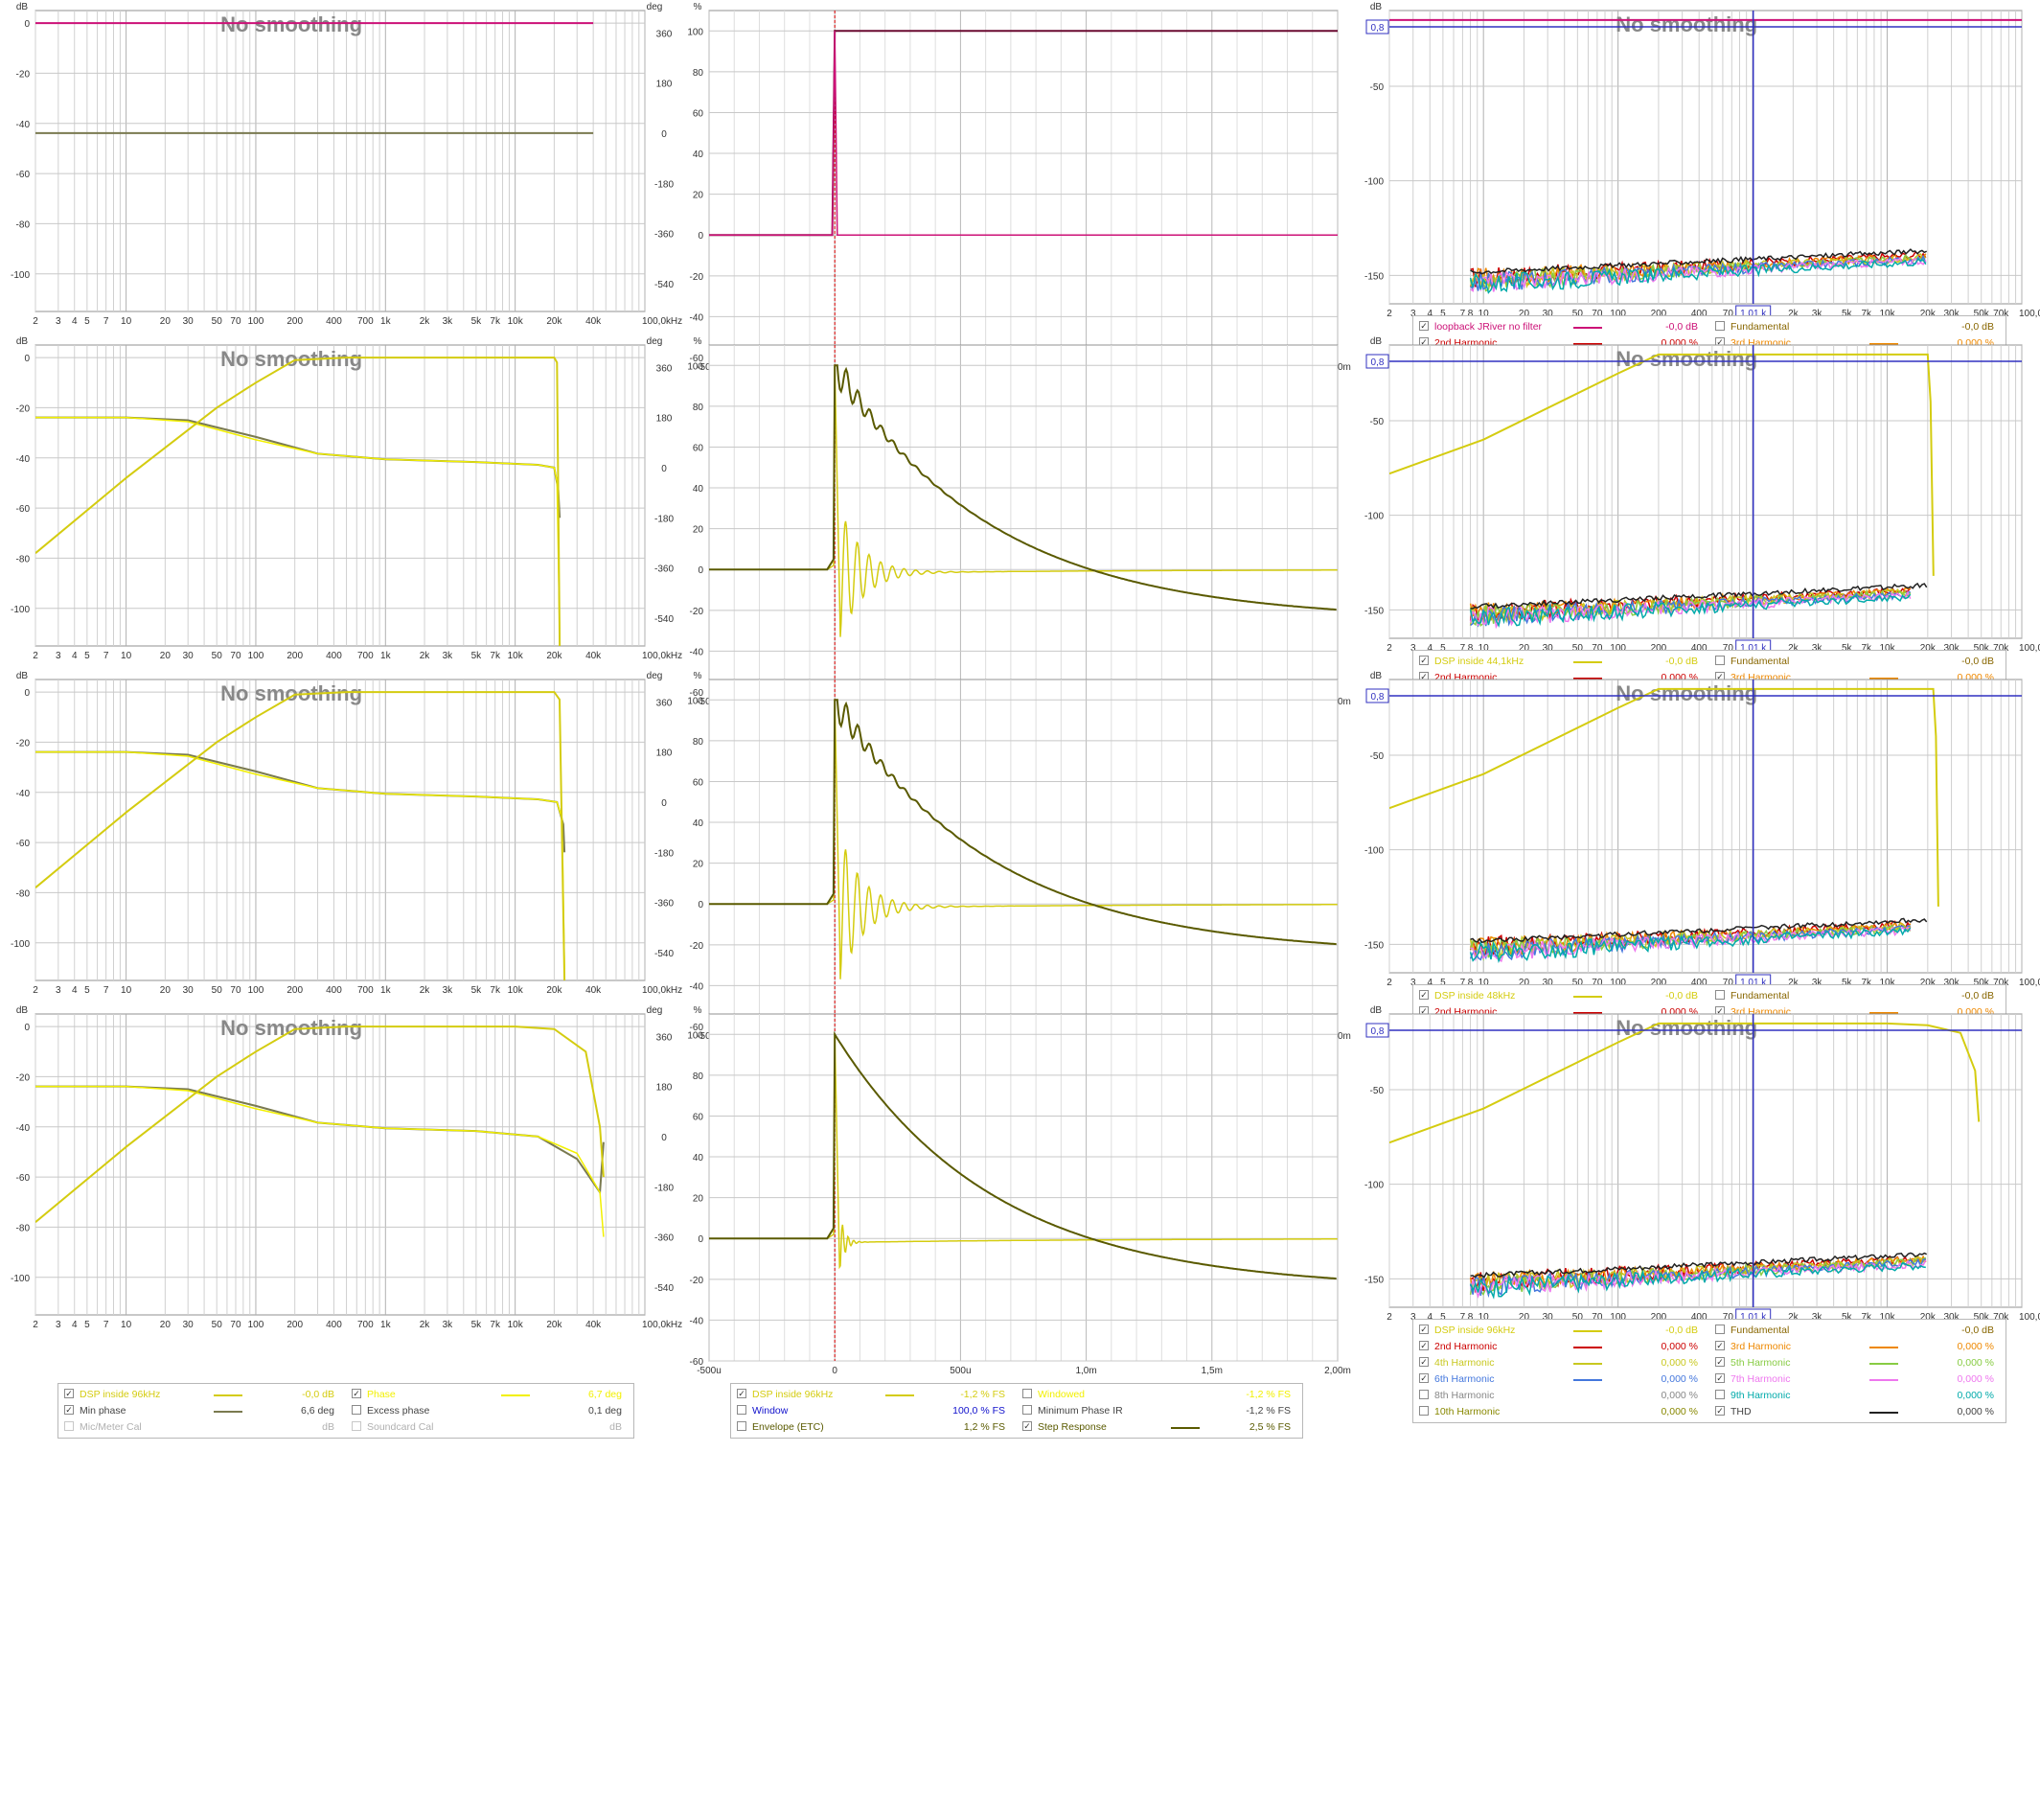  I want to click on legend-value: -1,2 % FS, so click(1268, 1394).